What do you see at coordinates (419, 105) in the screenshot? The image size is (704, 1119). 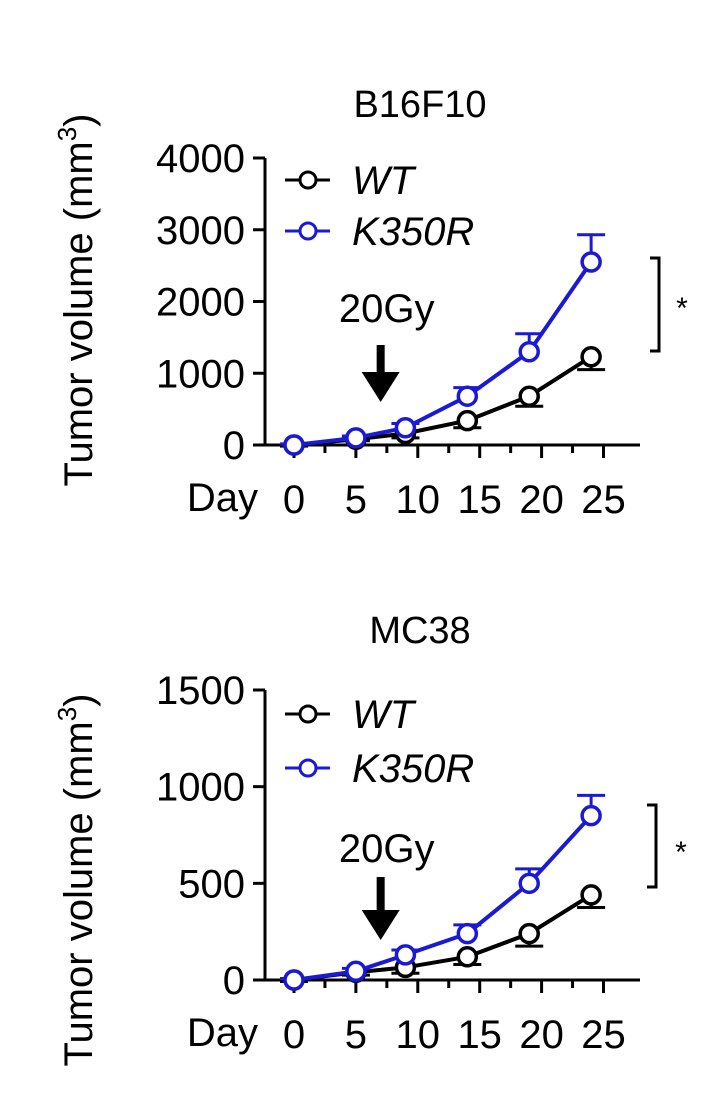 I see `chart-title: B16F10` at bounding box center [419, 105].